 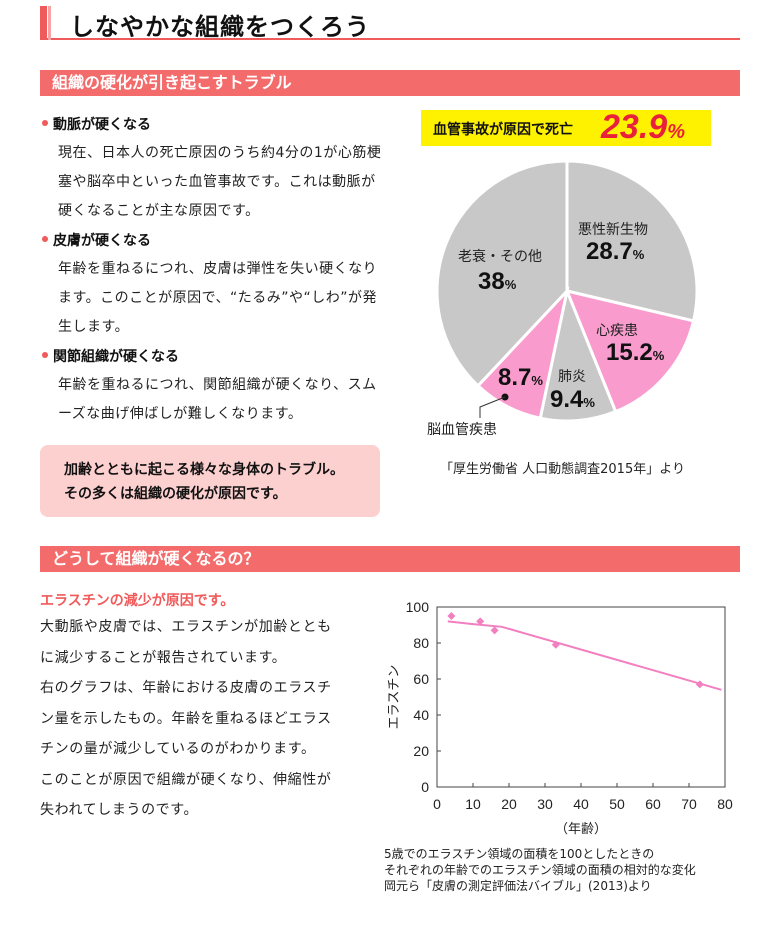 I want to click on pie-value-heart: 15.2%, so click(x=635, y=353).